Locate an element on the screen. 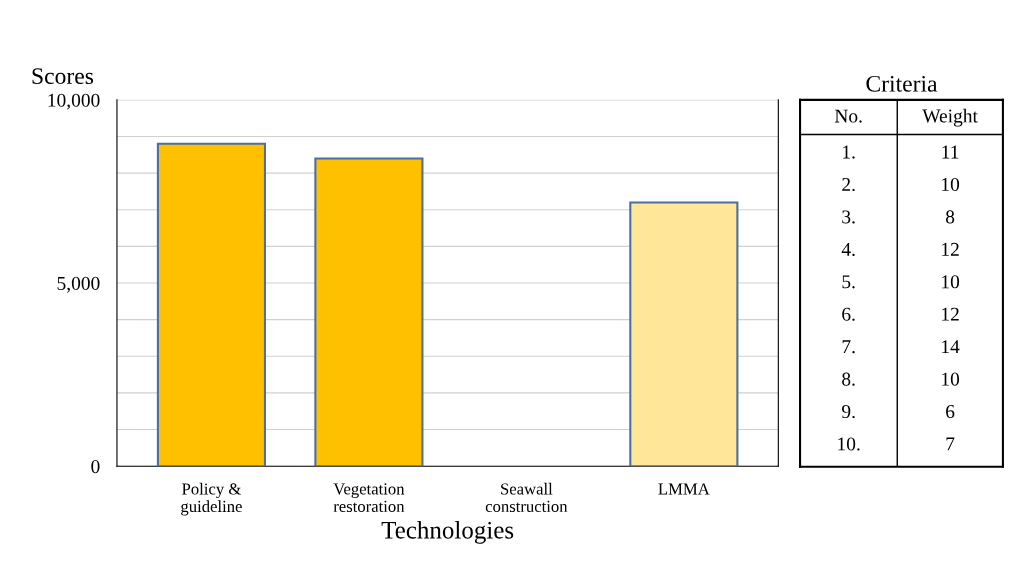 The image size is (1035, 561). y-tick-label: 7. is located at coordinates (848, 347).